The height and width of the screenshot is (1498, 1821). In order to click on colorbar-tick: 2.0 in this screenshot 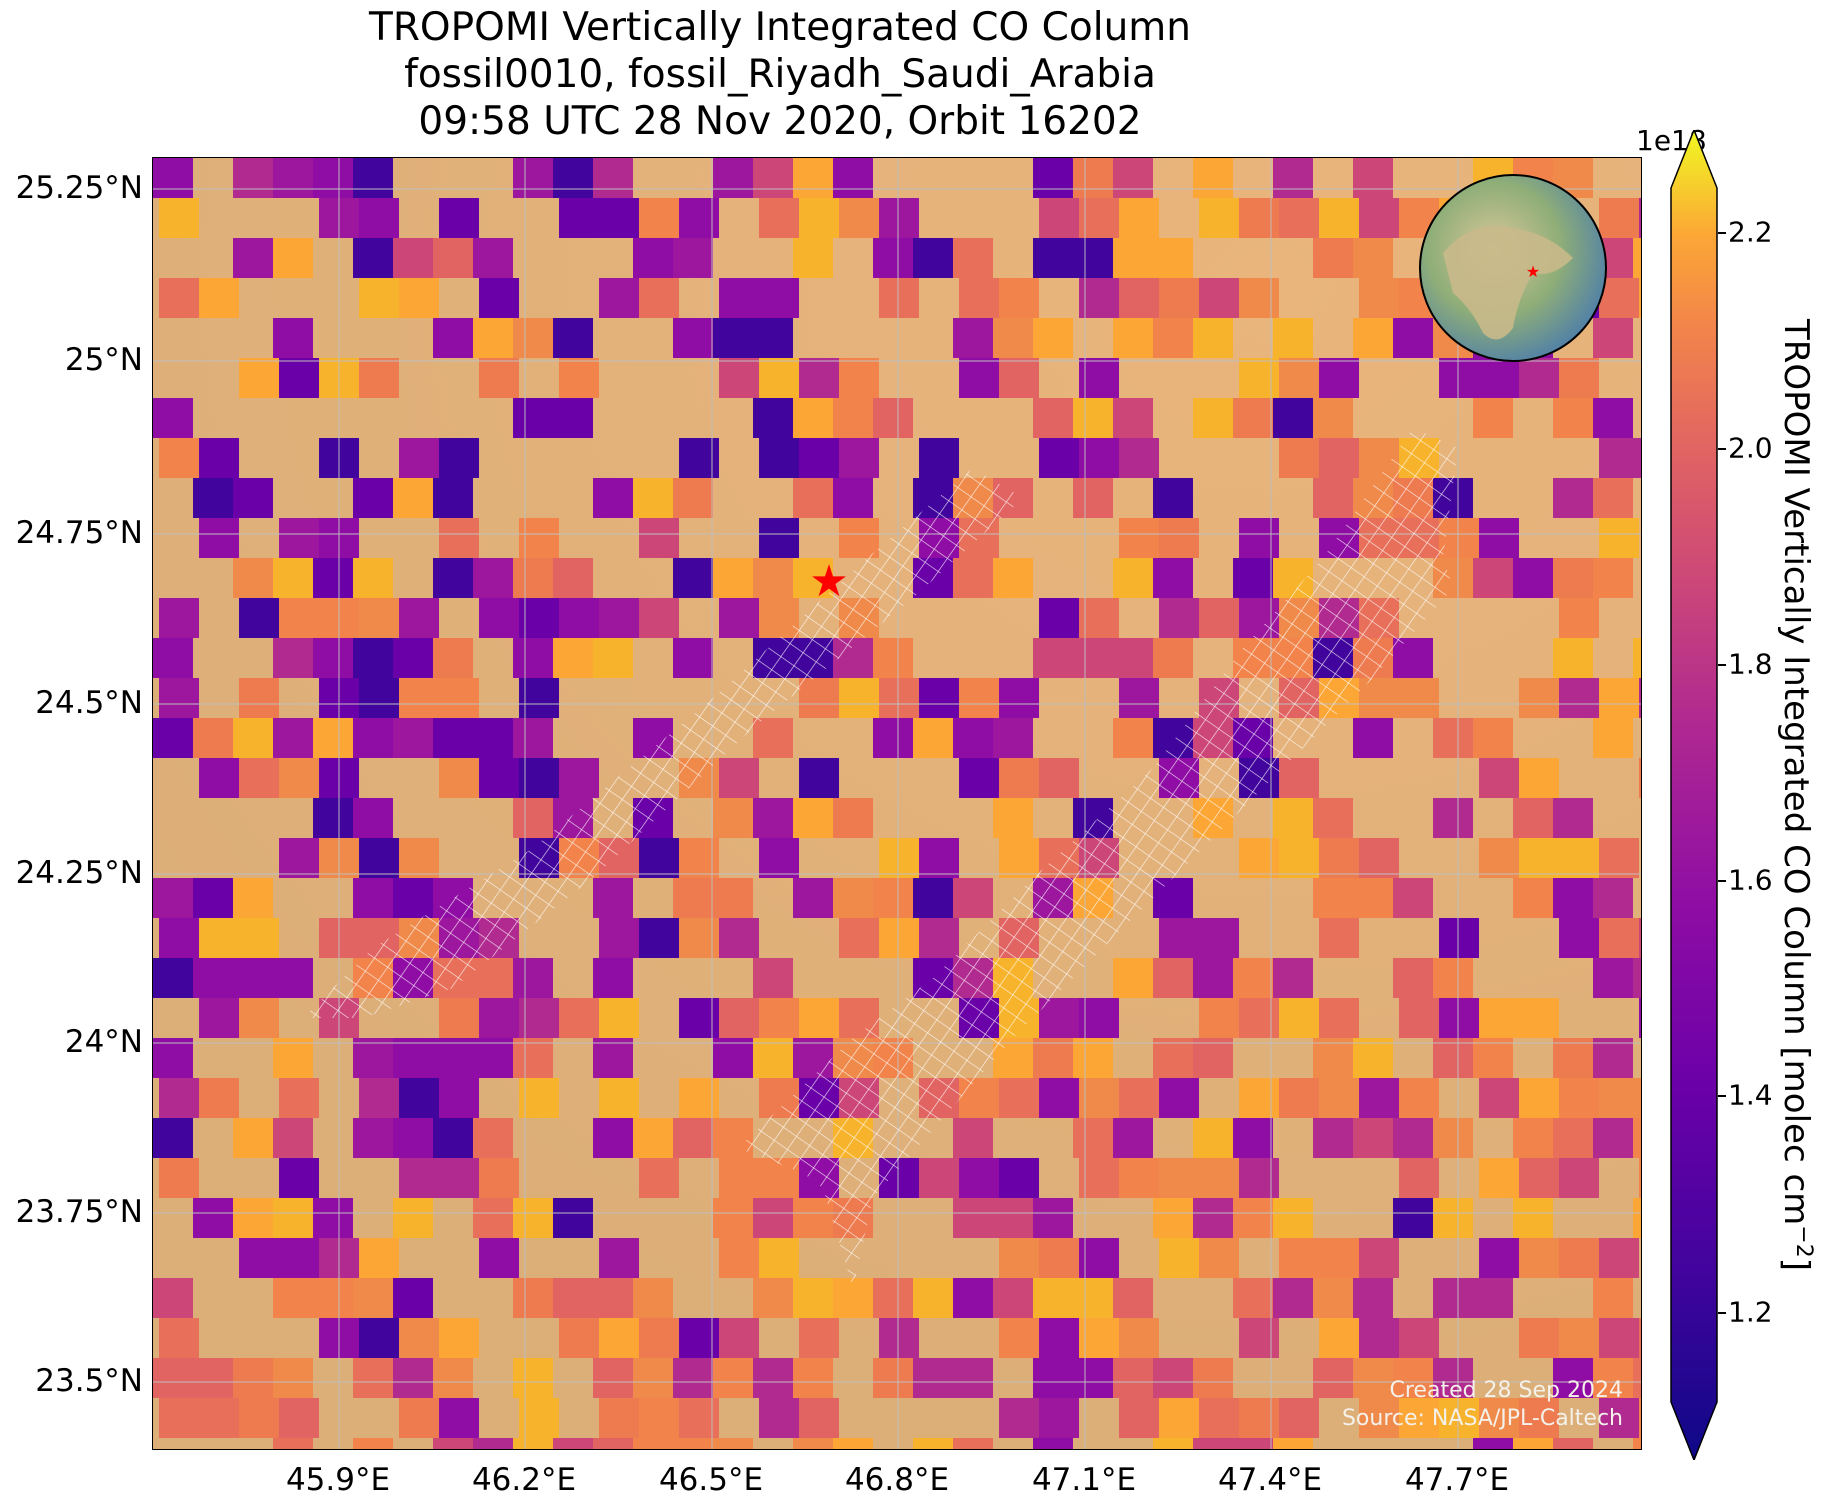, I will do `click(1750, 448)`.